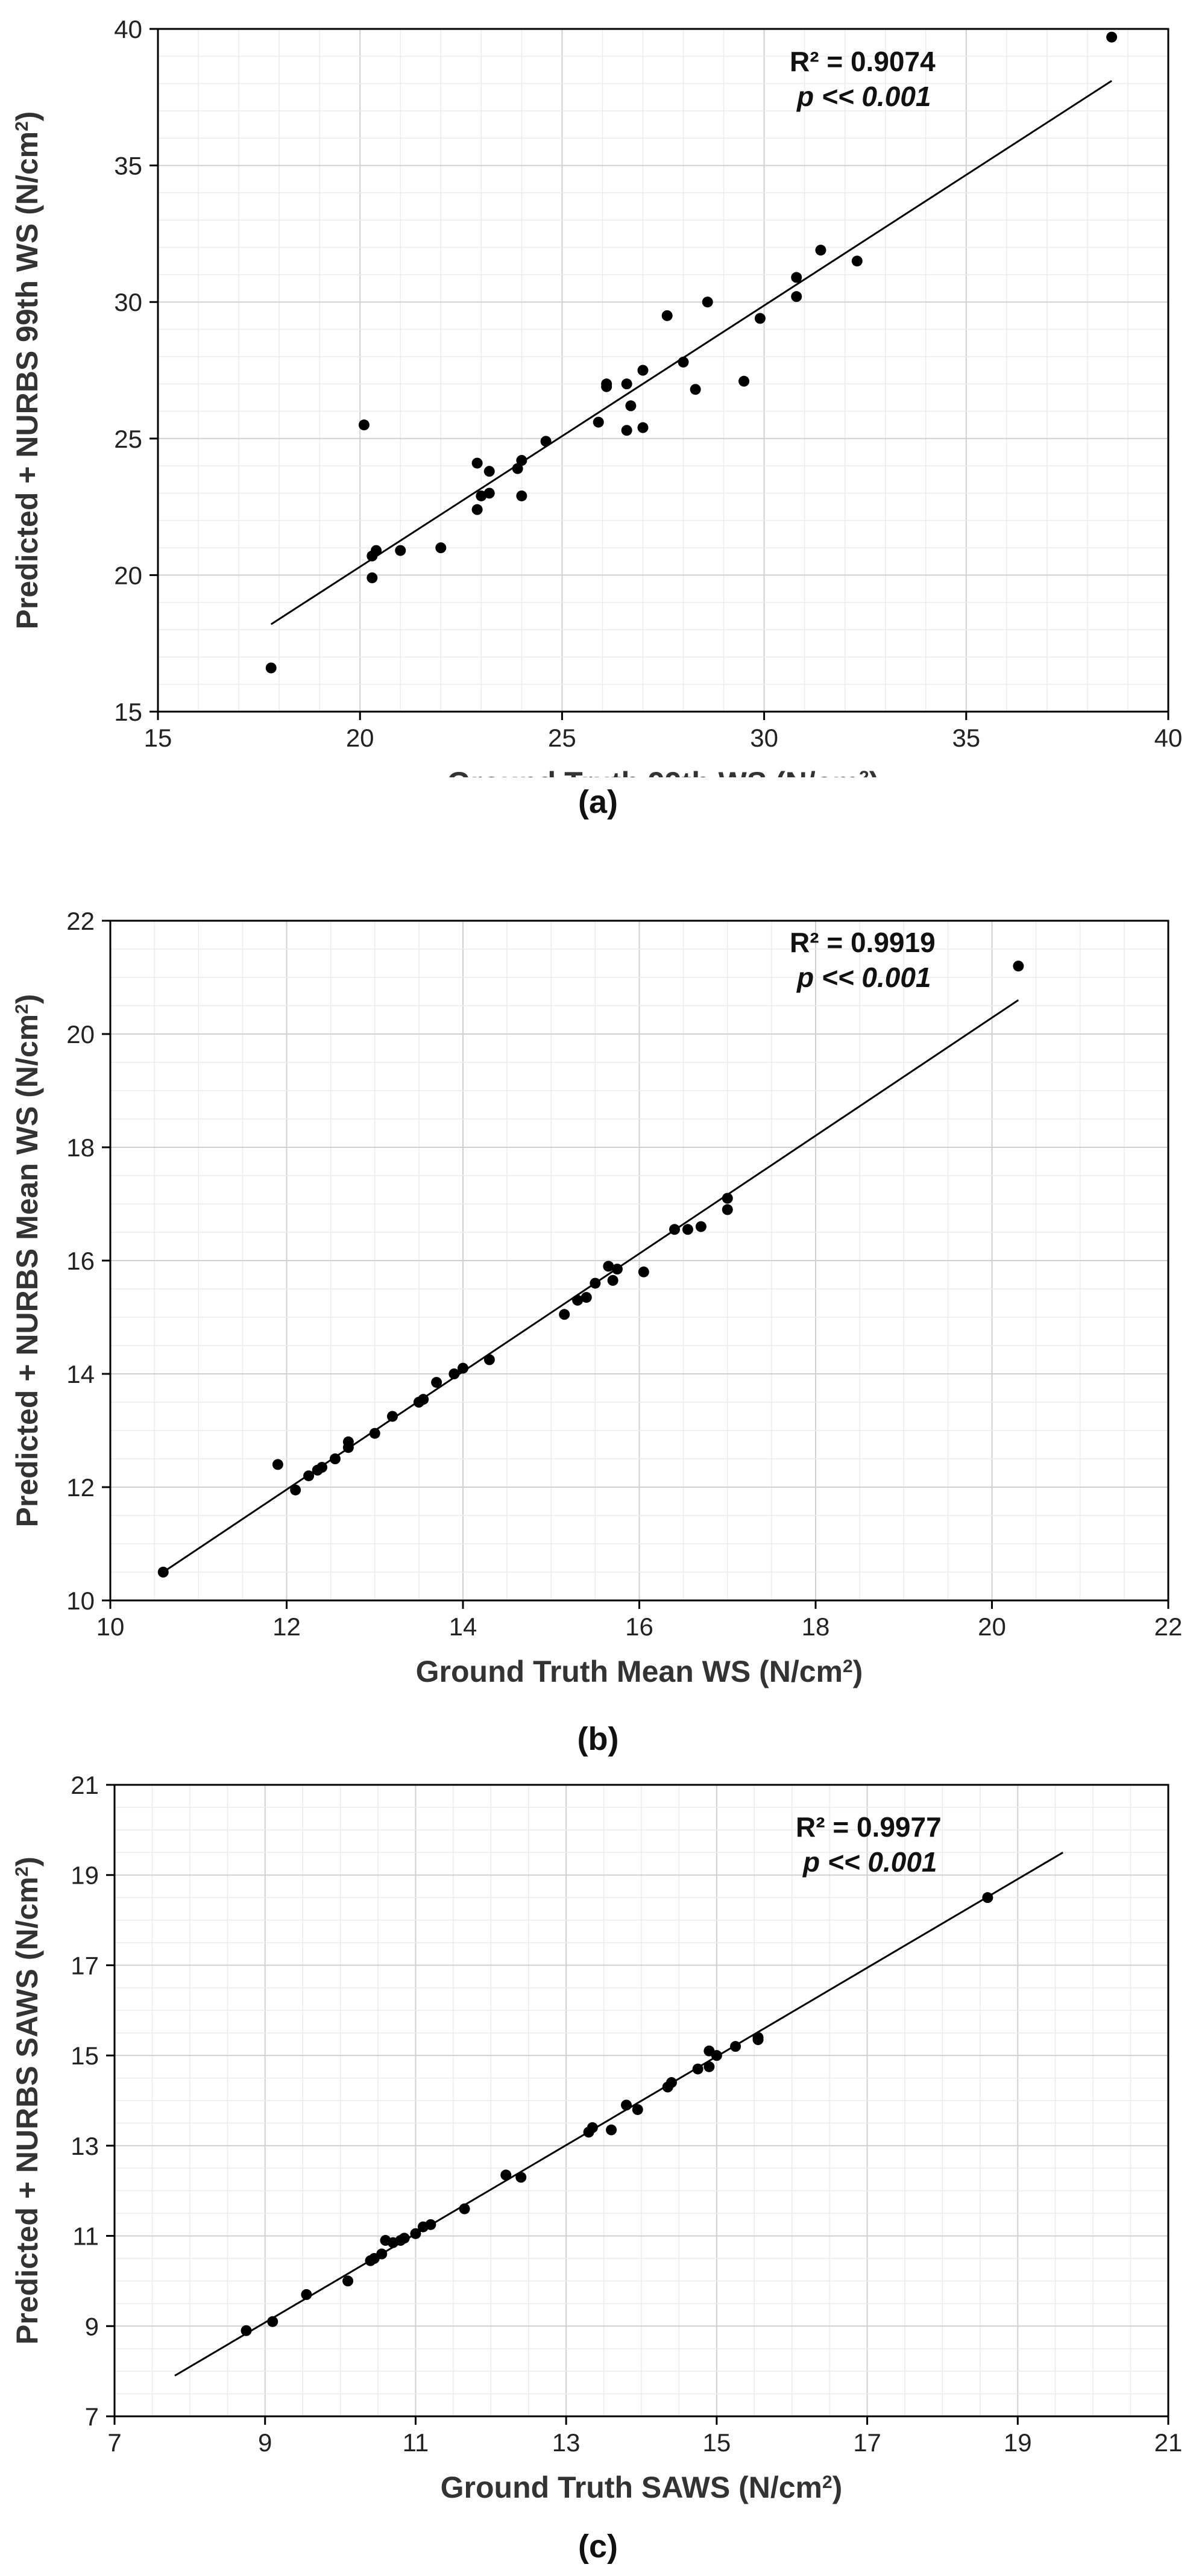 The width and height of the screenshot is (1196, 2576). I want to click on x-axis-ticks: 15 20 25 30 35 40, so click(663, 732).